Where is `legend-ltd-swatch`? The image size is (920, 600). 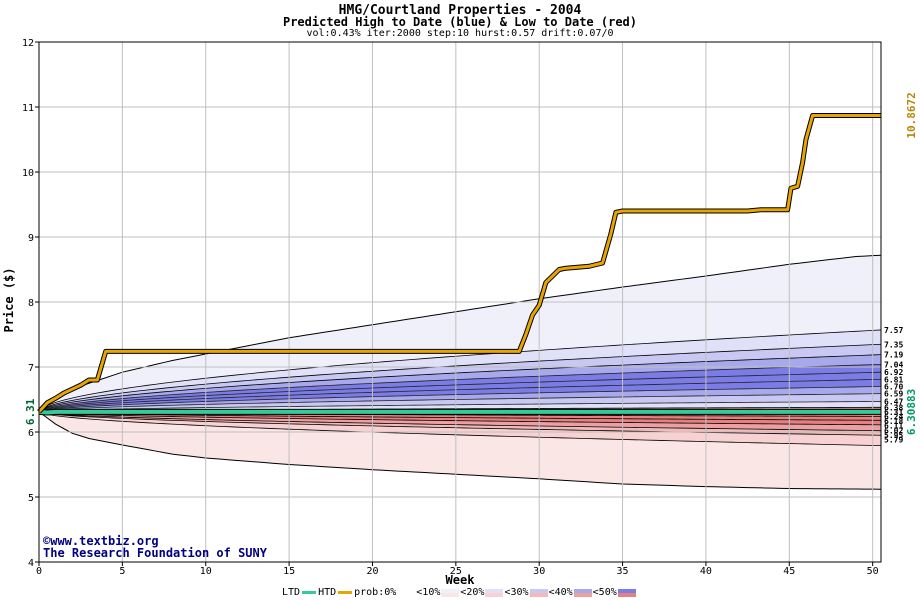
legend-ltd-swatch is located at coordinates (309, 592).